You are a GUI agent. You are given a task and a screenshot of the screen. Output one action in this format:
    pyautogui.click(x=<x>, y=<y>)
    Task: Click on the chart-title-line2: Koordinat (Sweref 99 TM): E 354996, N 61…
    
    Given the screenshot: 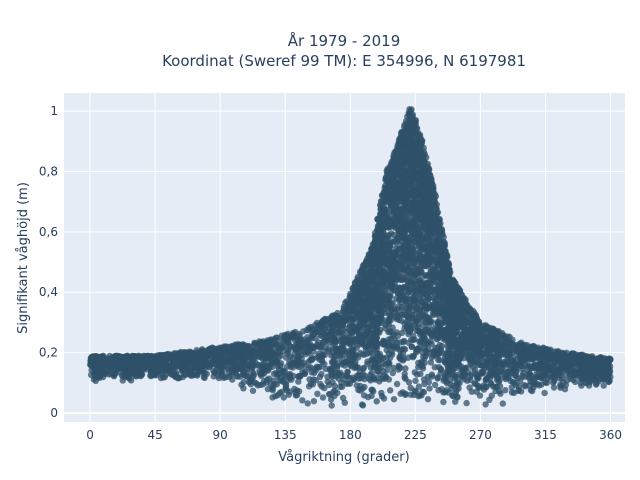 What is the action you would take?
    pyautogui.click(x=344, y=61)
    